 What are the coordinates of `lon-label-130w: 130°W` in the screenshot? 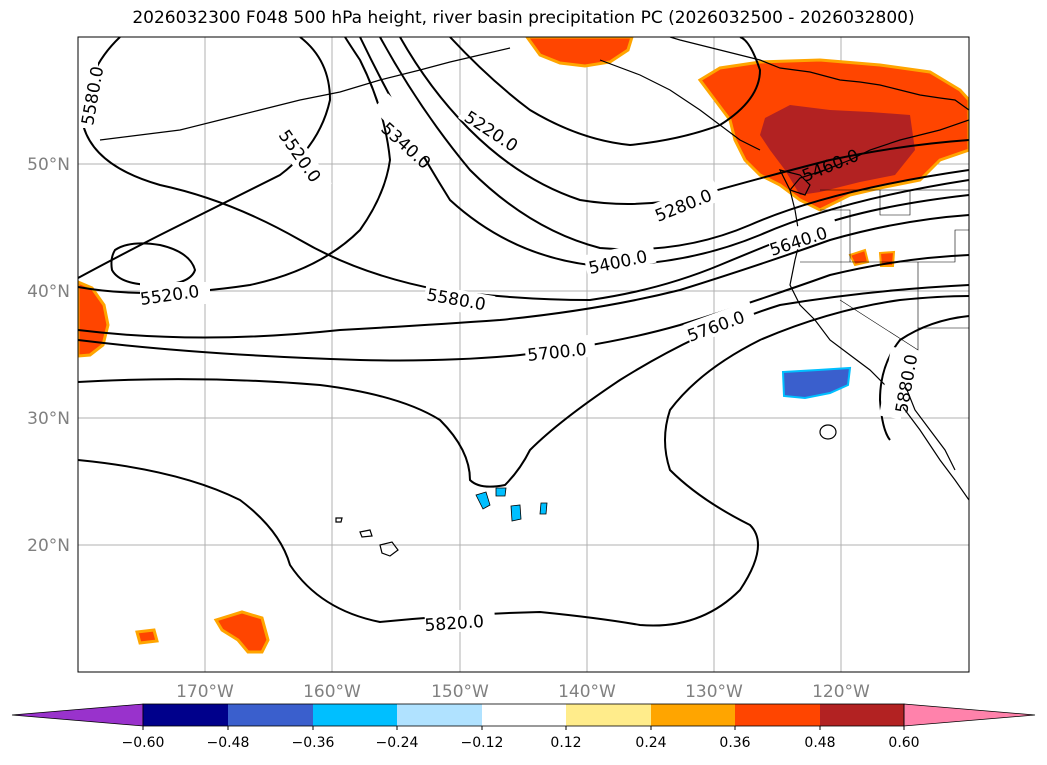 It's located at (714, 692).